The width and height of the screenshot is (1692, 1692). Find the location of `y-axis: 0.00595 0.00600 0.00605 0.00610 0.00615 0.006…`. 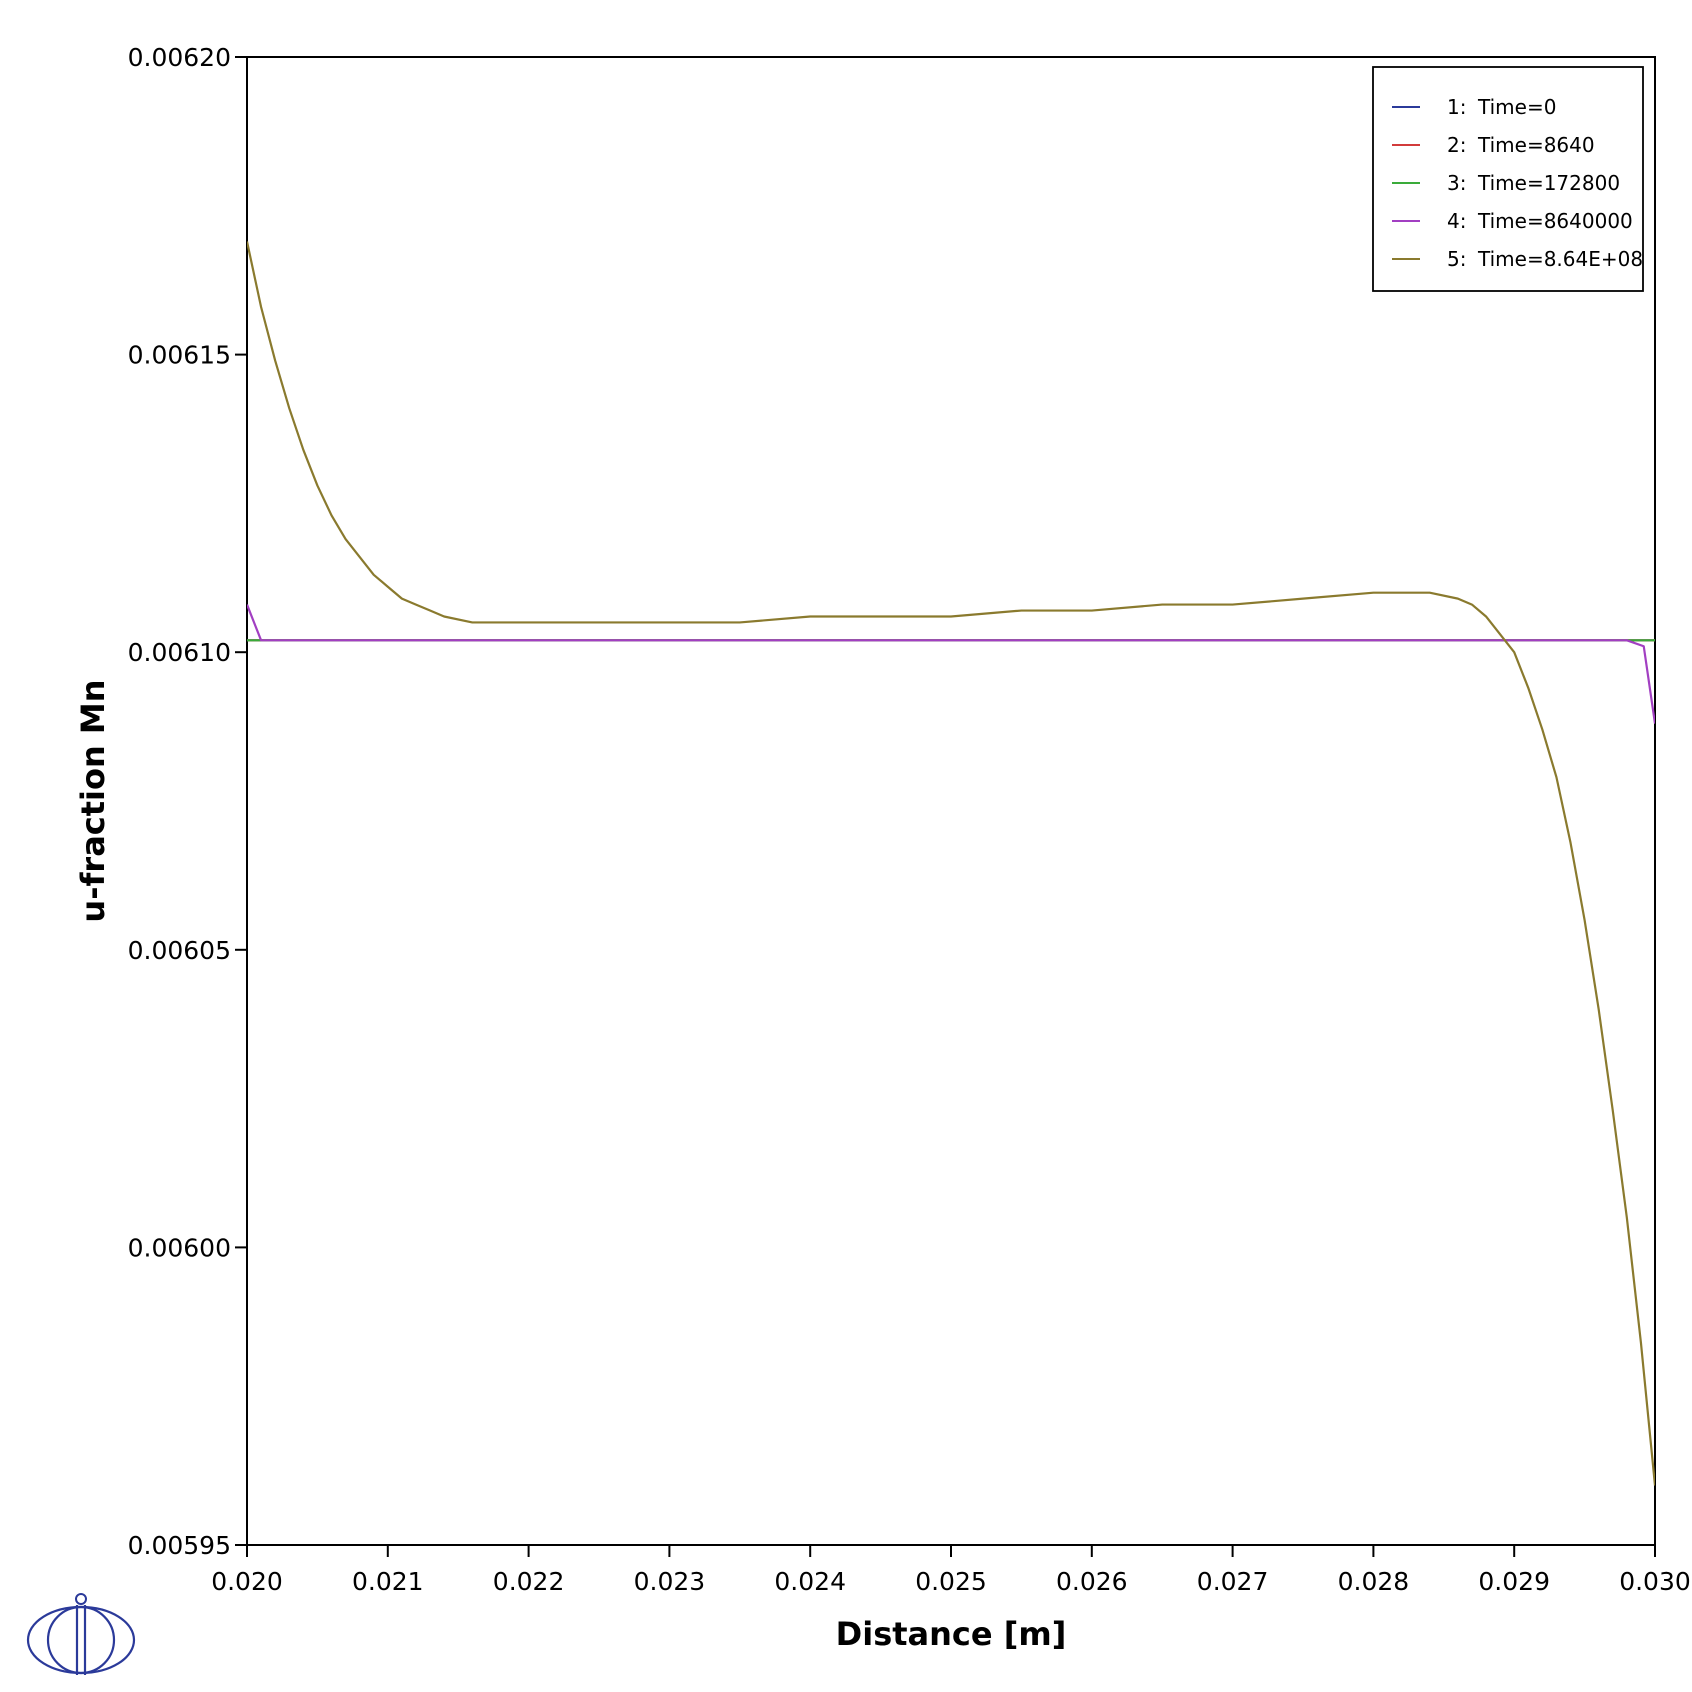

y-axis: 0.00595 0.00600 0.00605 0.00610 0.00615 0.006… is located at coordinates (187, 801).